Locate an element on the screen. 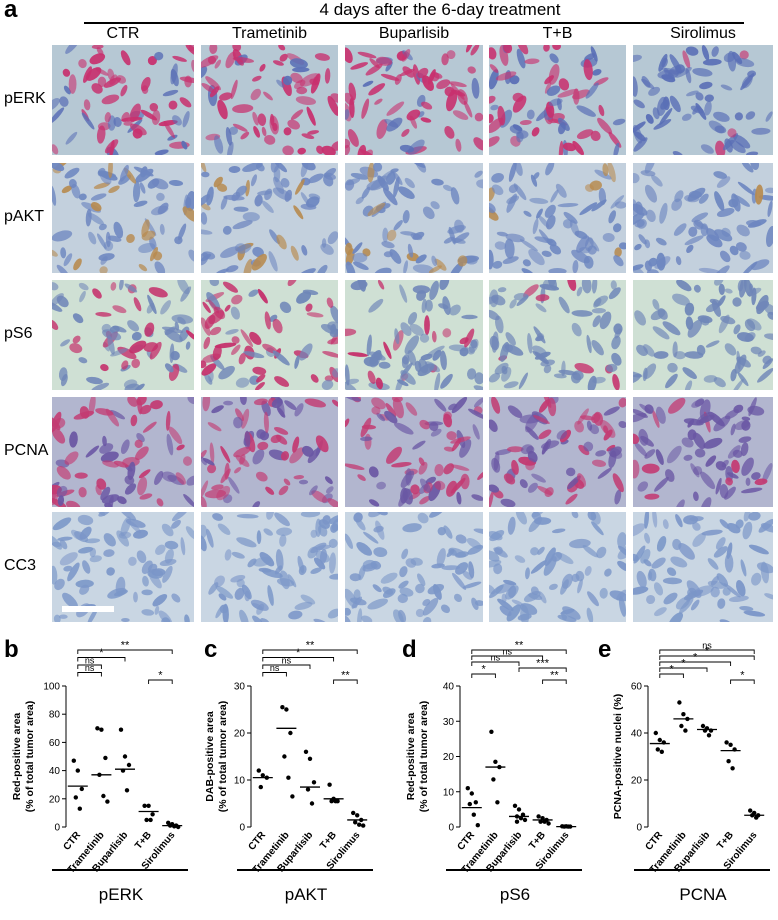 The height and width of the screenshot is (920, 778). row-label-3: PCNA is located at coordinates (26, 450).